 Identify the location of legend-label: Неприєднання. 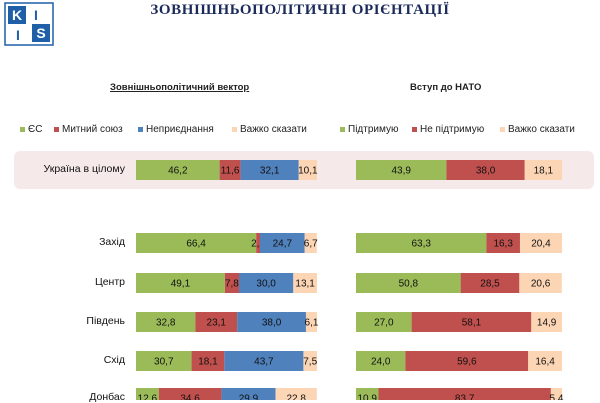
(180, 129).